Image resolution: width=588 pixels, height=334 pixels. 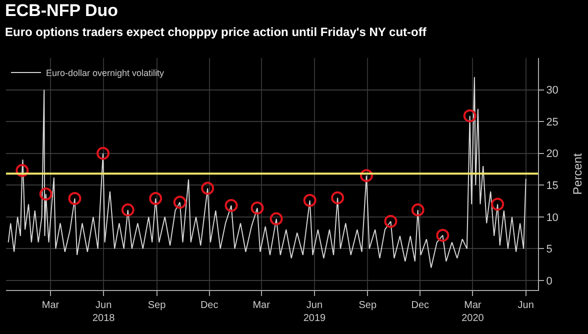 I want to click on y-tick-label: 15, so click(x=552, y=186).